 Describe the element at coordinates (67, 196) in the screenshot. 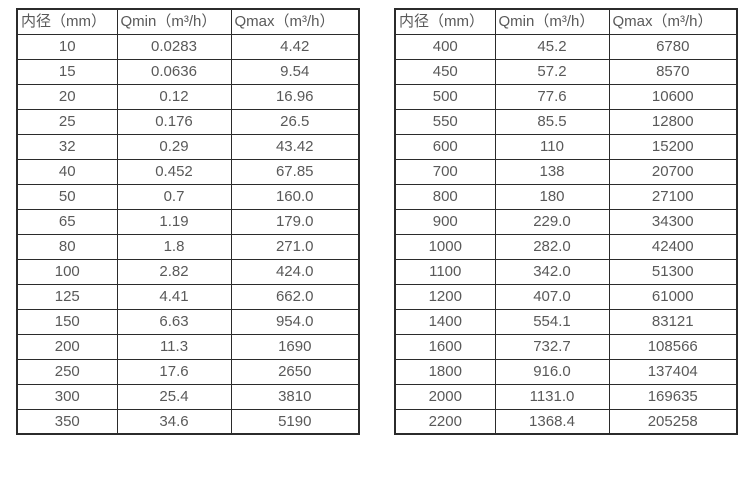

I see `table-cell: 50` at that location.